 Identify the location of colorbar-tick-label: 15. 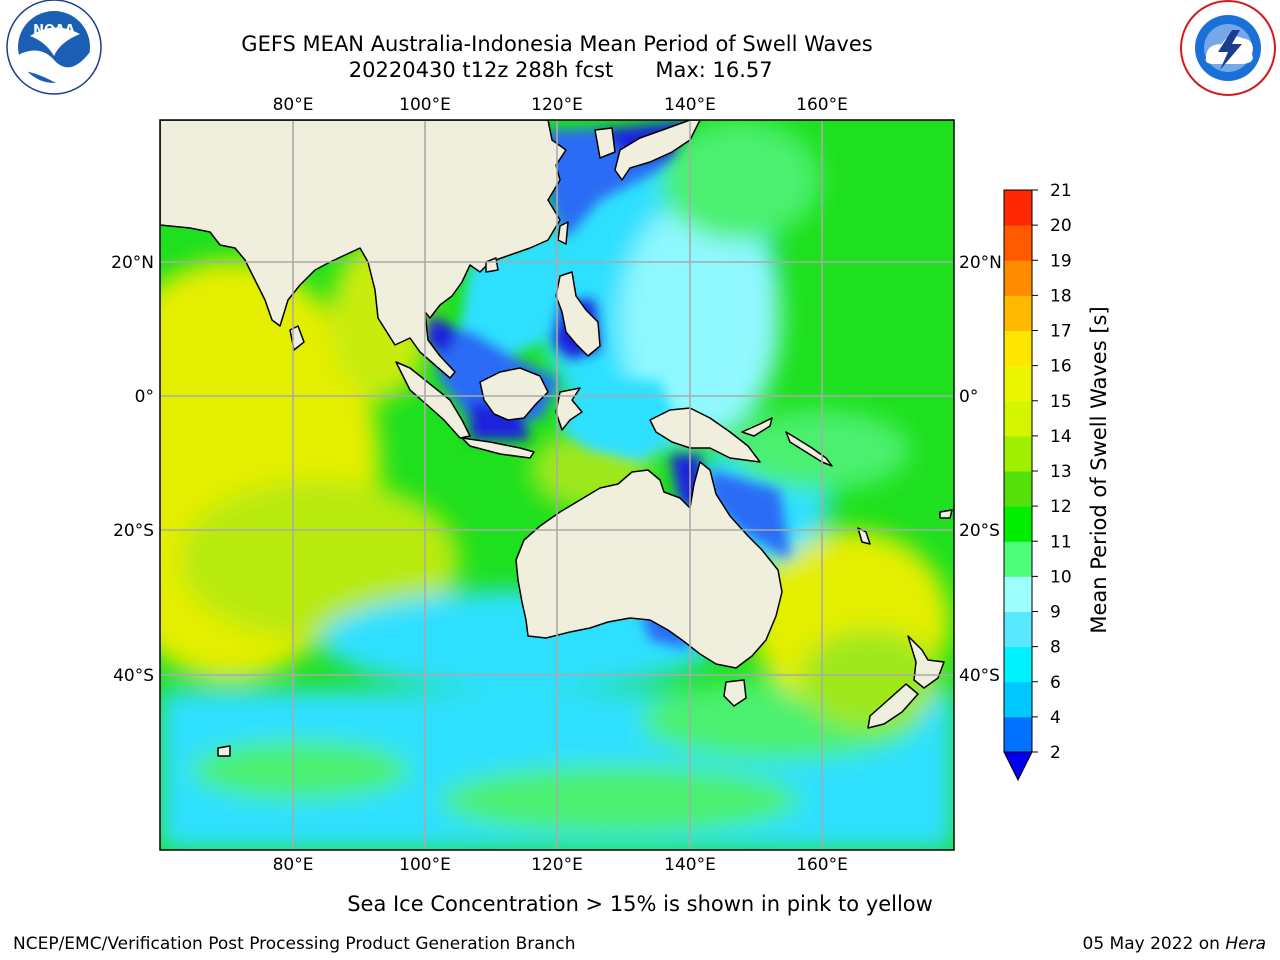
(1061, 402).